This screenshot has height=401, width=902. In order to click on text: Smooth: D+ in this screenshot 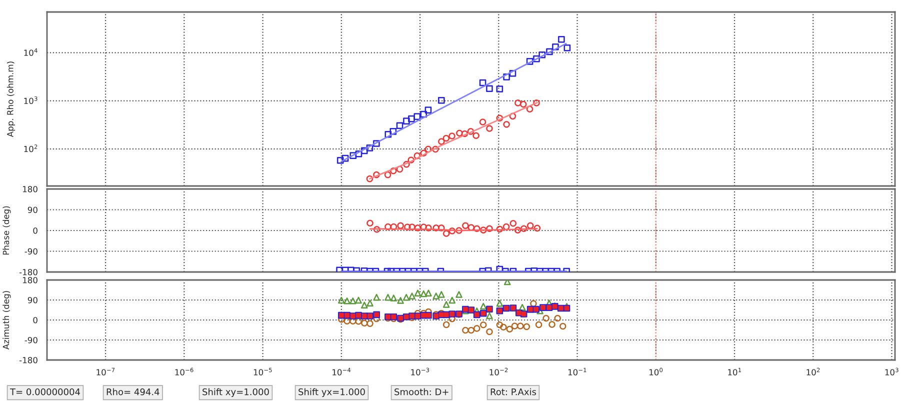, I will do `click(421, 392)`.